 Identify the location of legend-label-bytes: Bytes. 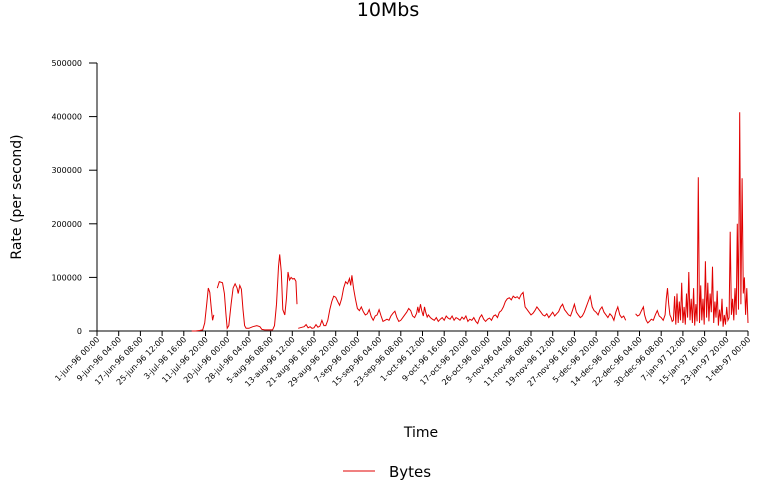
(410, 472).